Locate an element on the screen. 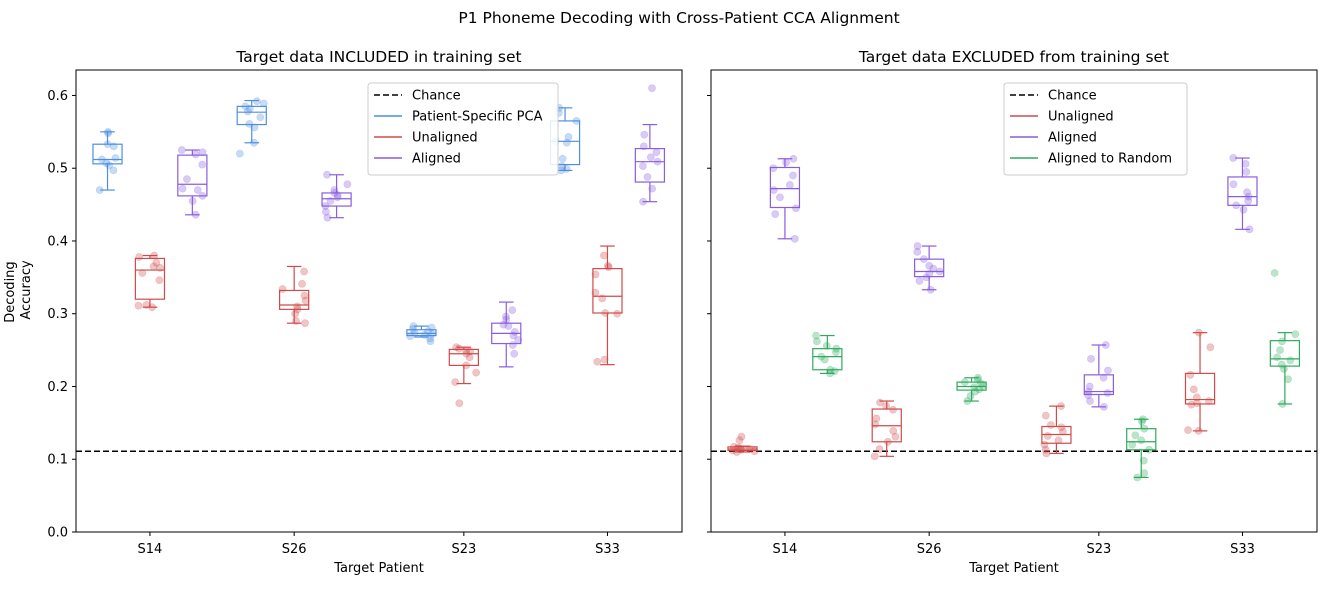 The image size is (1327, 589). box-patient-specific-pca-s26 is located at coordinates (251, 127).